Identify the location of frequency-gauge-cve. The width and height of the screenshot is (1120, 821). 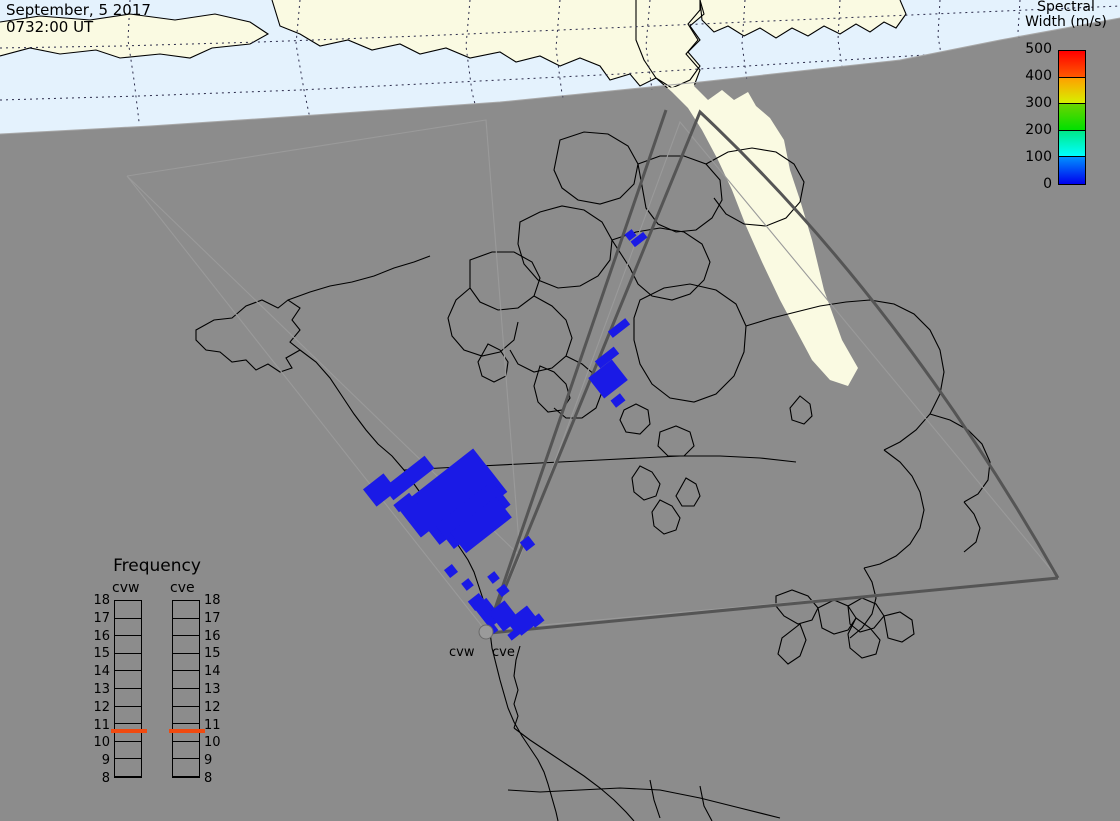
(187, 689).